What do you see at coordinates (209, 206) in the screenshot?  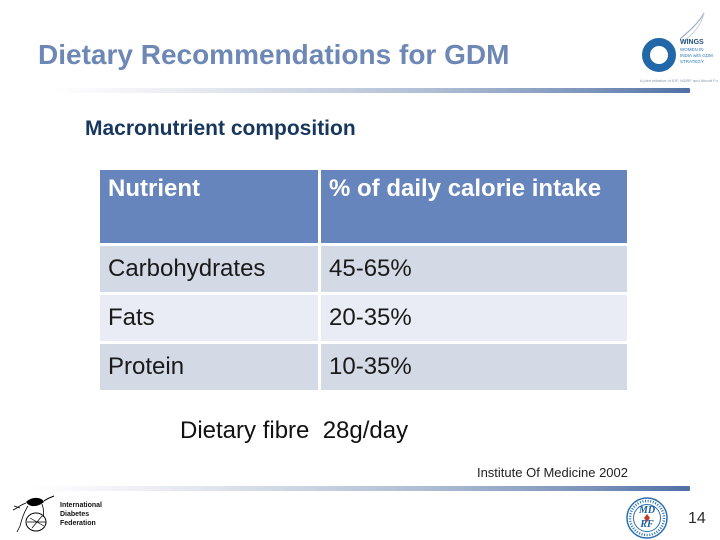 I see `table-header-nutrient: Nutrient` at bounding box center [209, 206].